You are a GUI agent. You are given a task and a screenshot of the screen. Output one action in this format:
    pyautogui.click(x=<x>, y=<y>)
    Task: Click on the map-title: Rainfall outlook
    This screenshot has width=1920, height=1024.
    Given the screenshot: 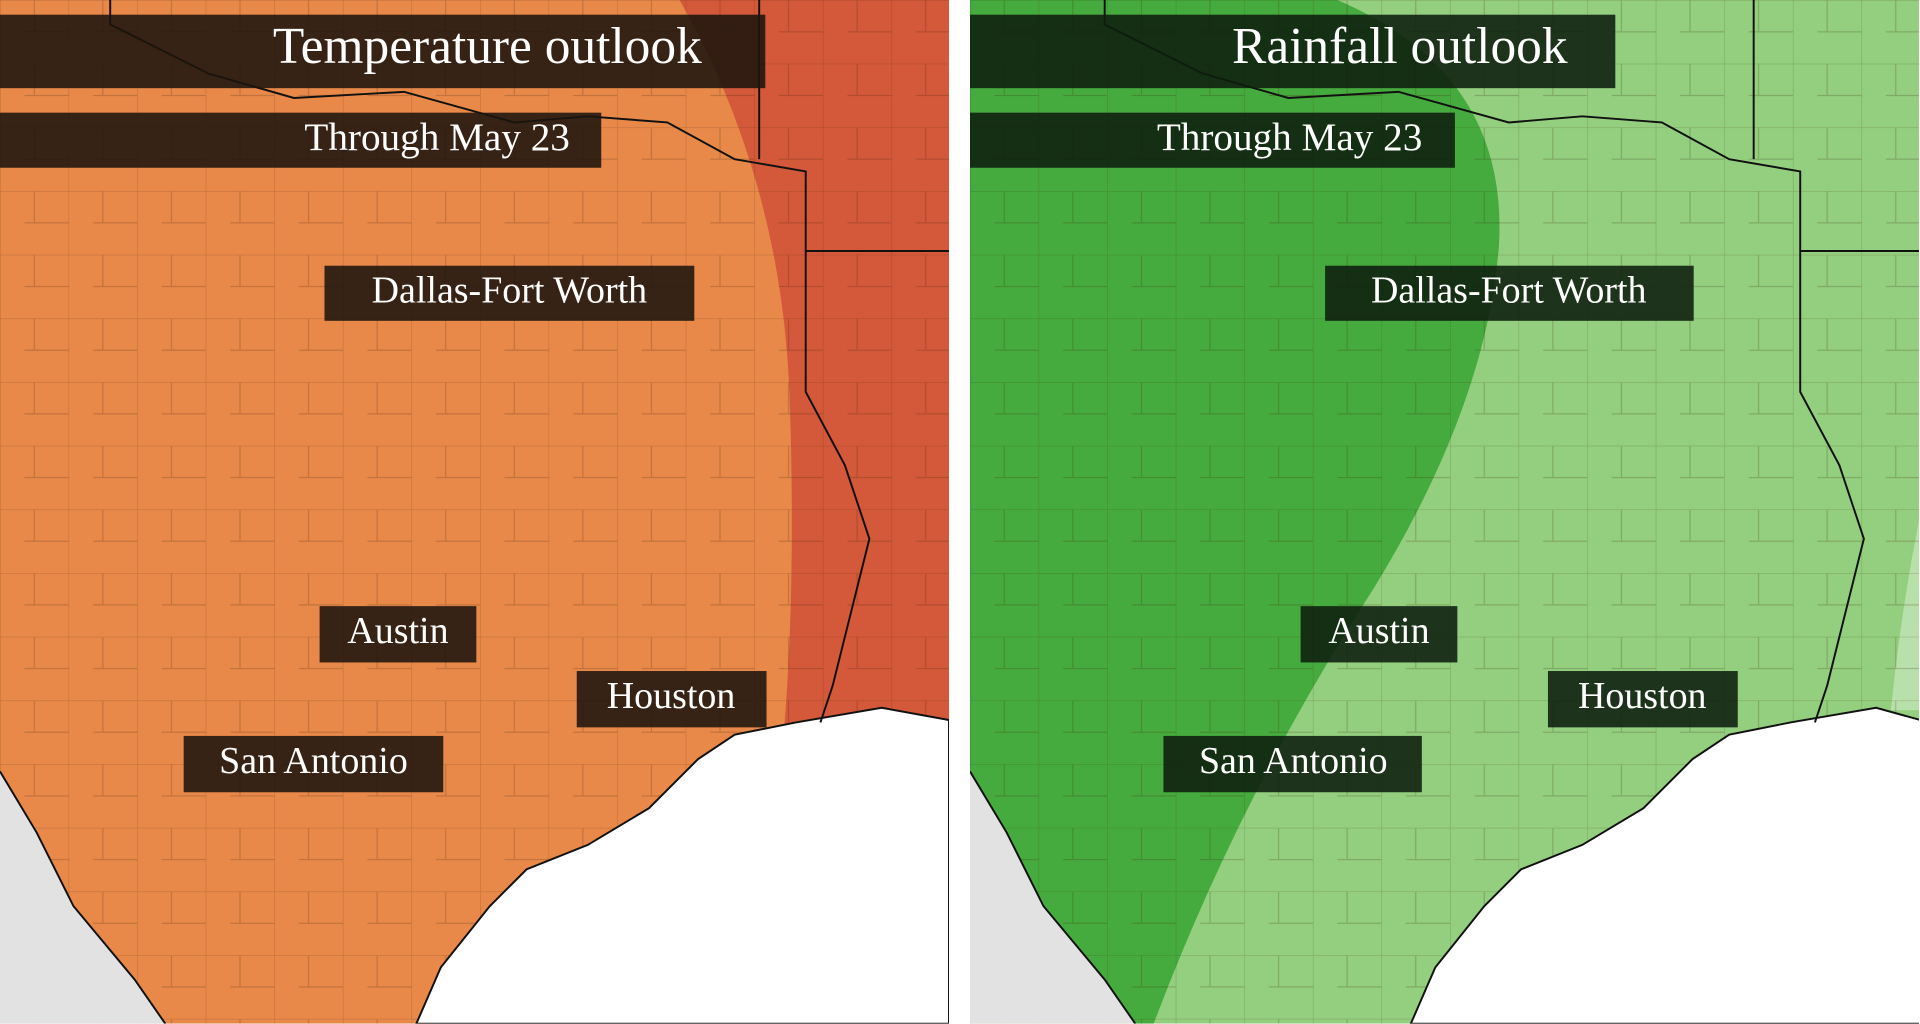 What is the action you would take?
    pyautogui.click(x=1400, y=46)
    